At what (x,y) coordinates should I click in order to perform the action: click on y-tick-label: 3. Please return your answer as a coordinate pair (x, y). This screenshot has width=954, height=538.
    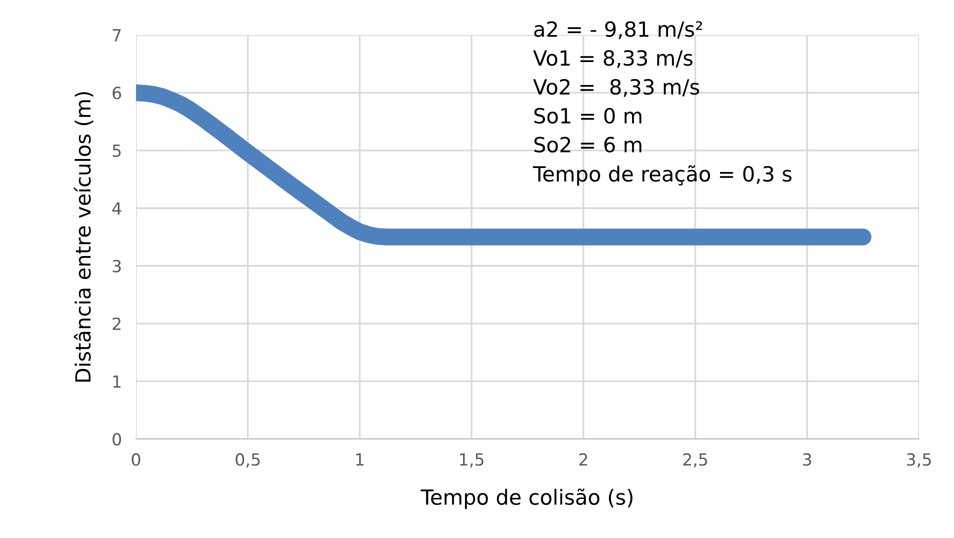
    Looking at the image, I should click on (116, 266).